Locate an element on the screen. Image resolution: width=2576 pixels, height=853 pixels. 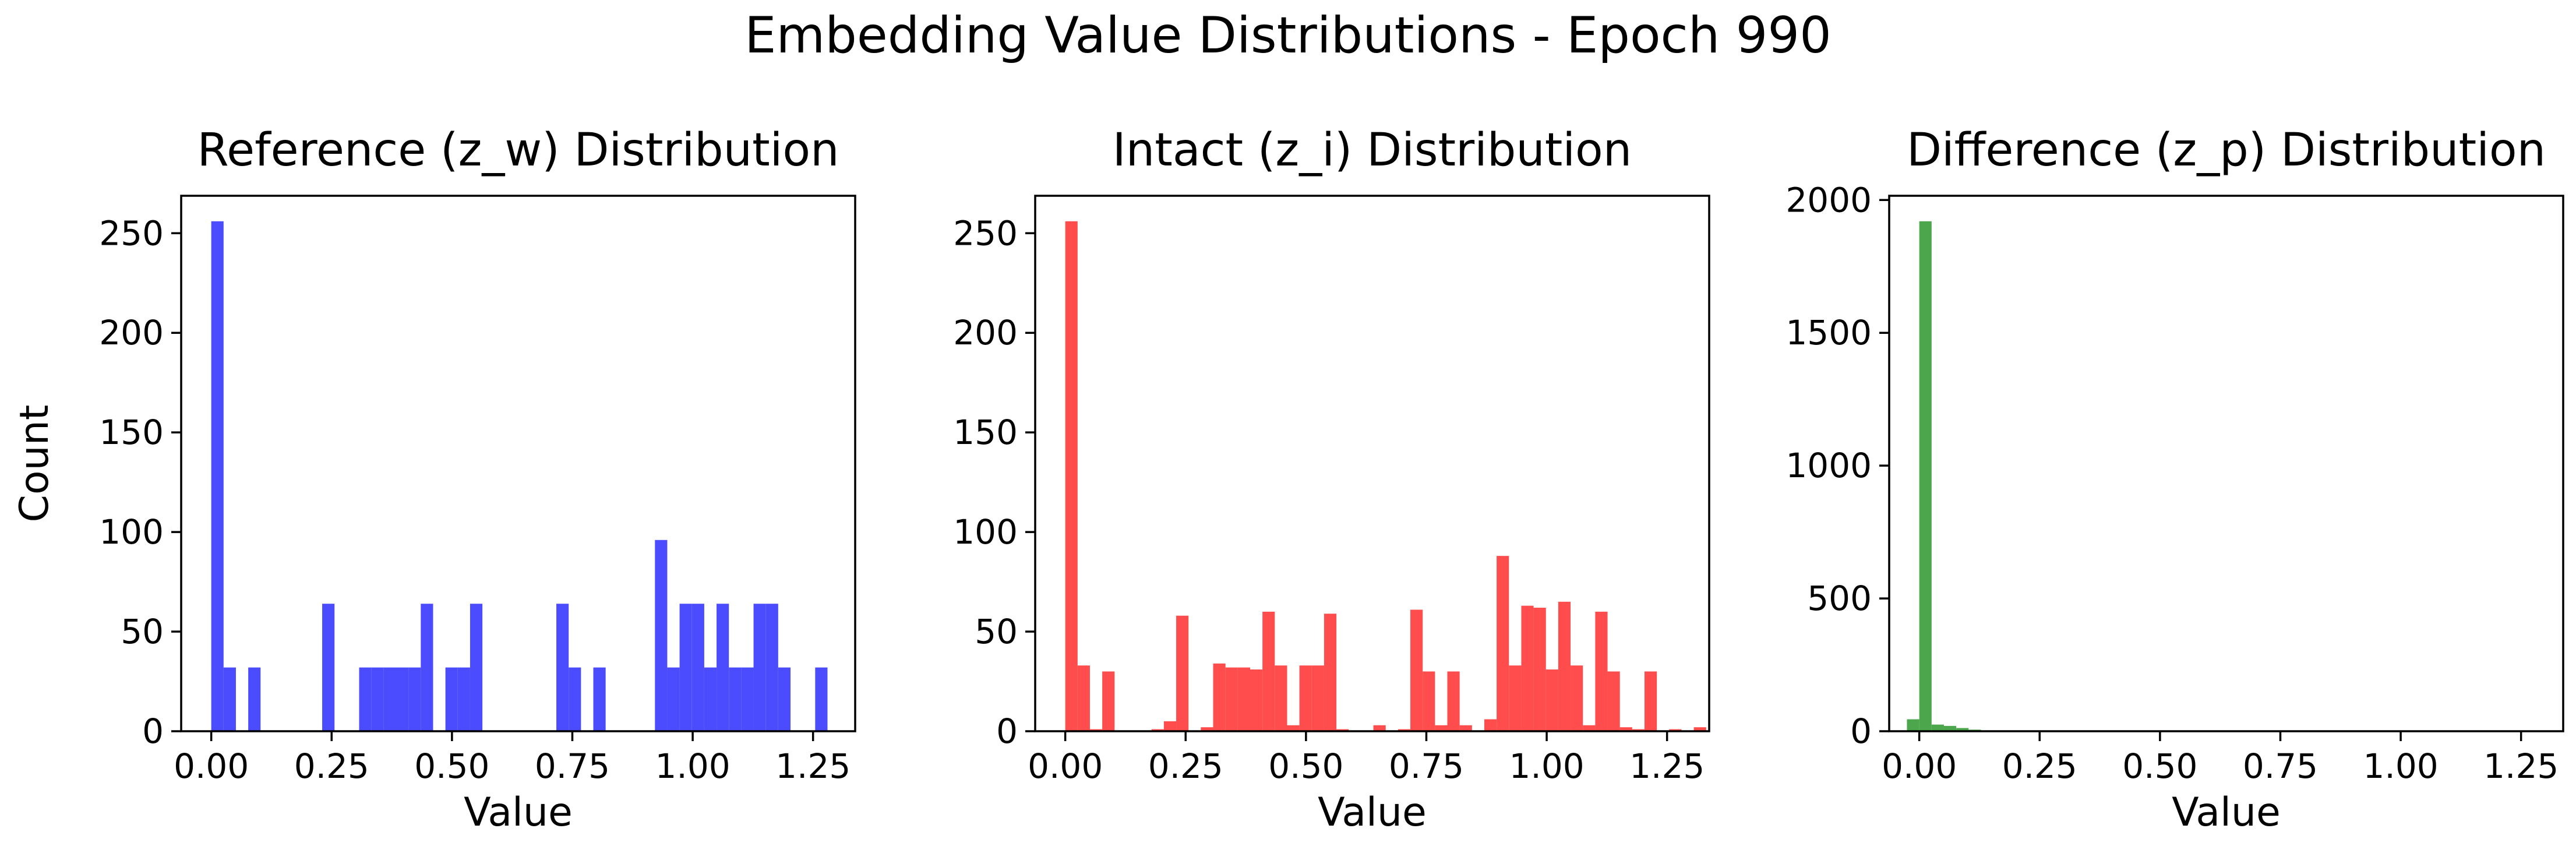
panel-title: Reference (z_w) Distribution is located at coordinates (518, 150).